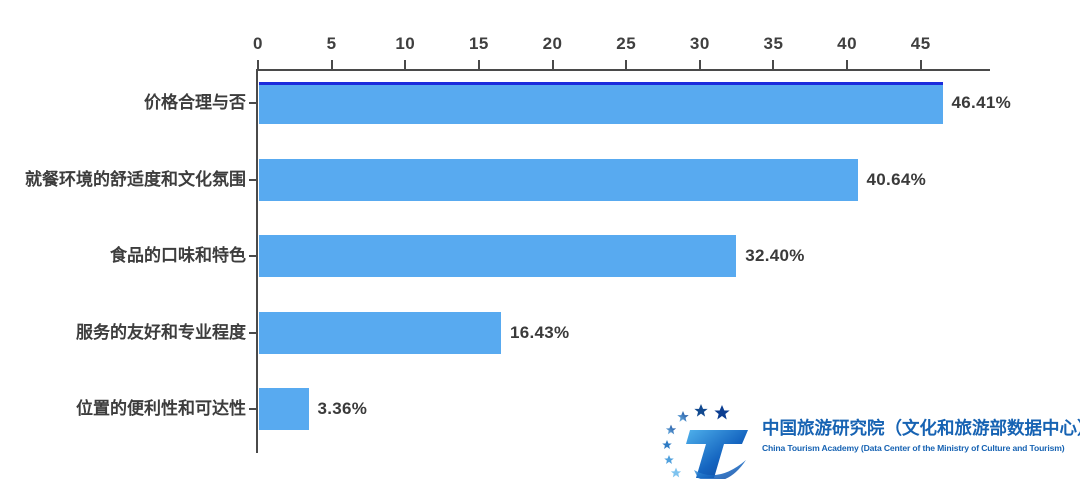 The width and height of the screenshot is (1080, 479). Describe the element at coordinates (342, 408) in the screenshot. I see `value-label: 3.36%` at that location.